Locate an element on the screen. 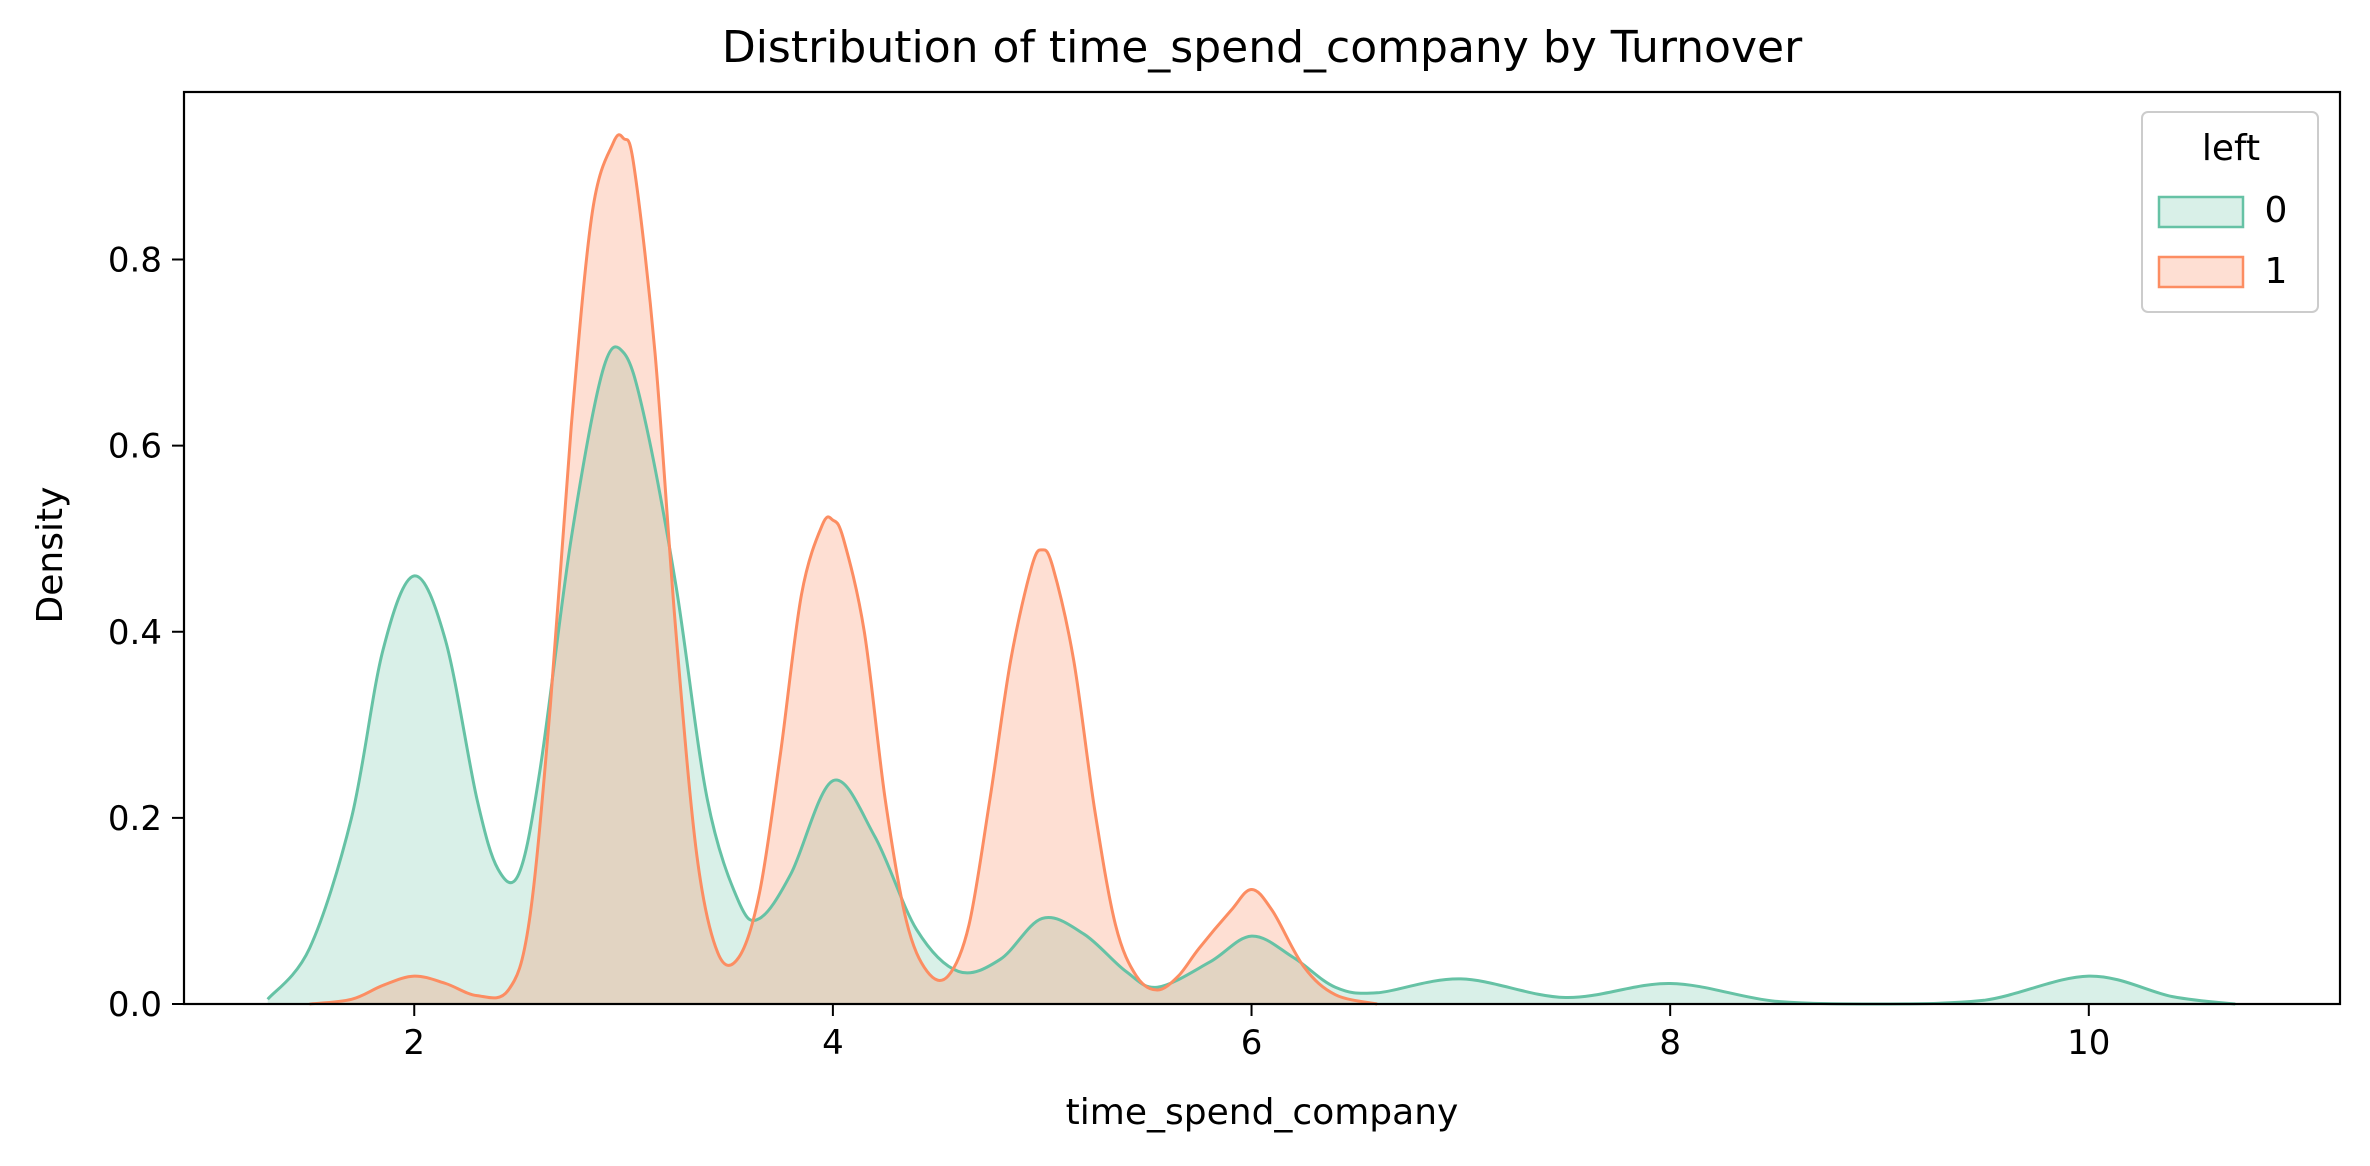 This screenshot has width=2370, height=1166. x-tick-label: 10 is located at coordinates (2088, 1043).